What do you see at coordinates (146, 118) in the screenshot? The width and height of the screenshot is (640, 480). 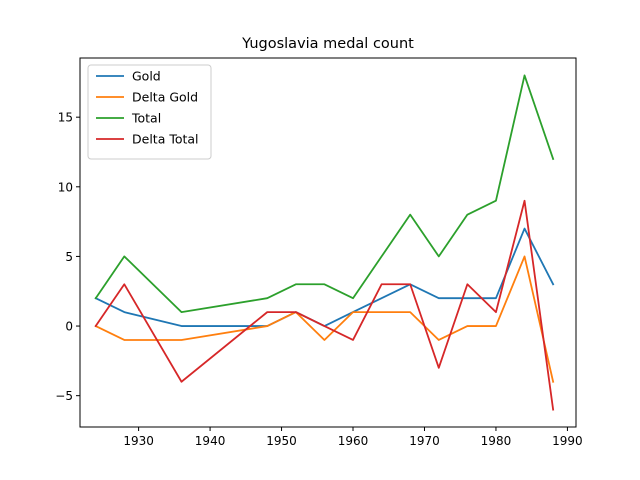 I see `legend-label-total: Total` at bounding box center [146, 118].